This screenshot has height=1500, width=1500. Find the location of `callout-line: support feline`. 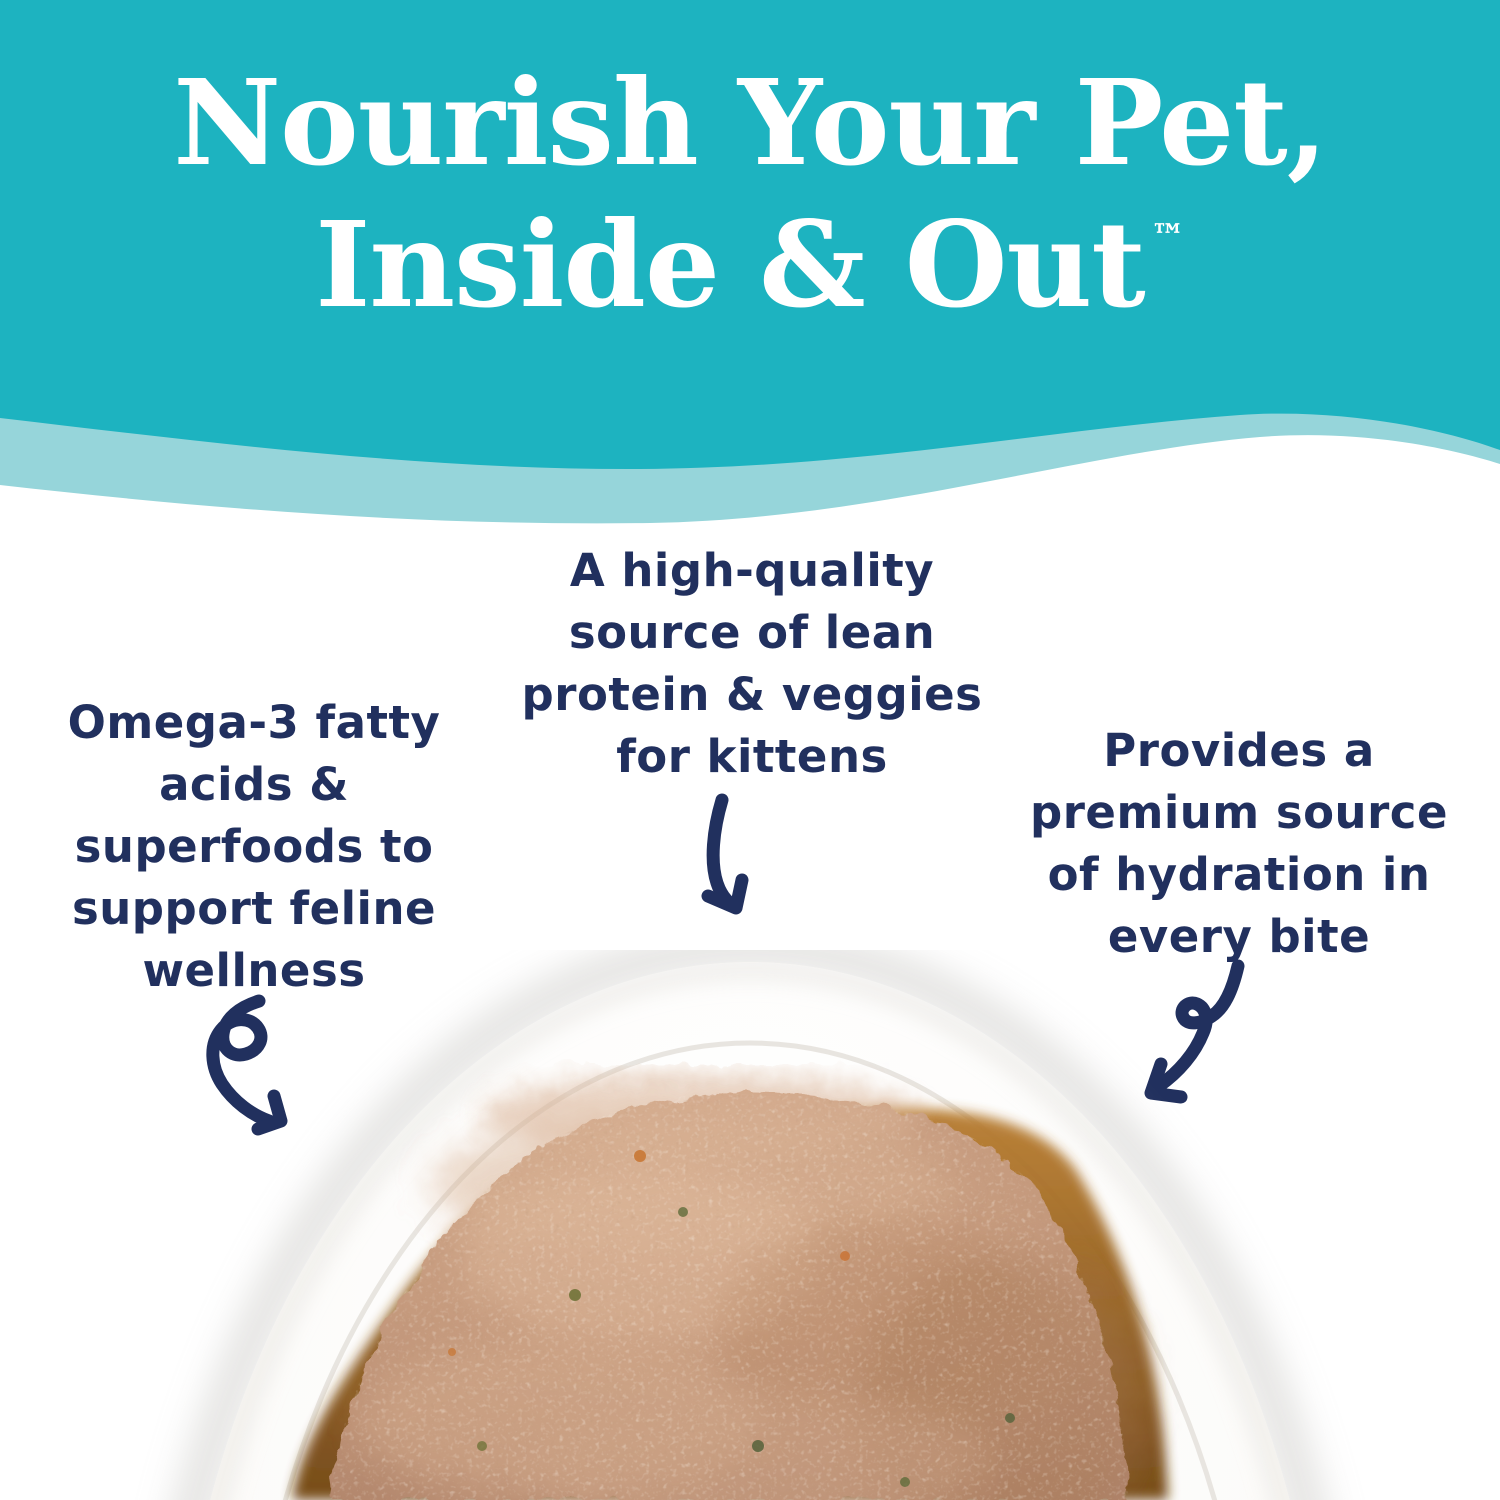

callout-line: support feline is located at coordinates (254, 908).